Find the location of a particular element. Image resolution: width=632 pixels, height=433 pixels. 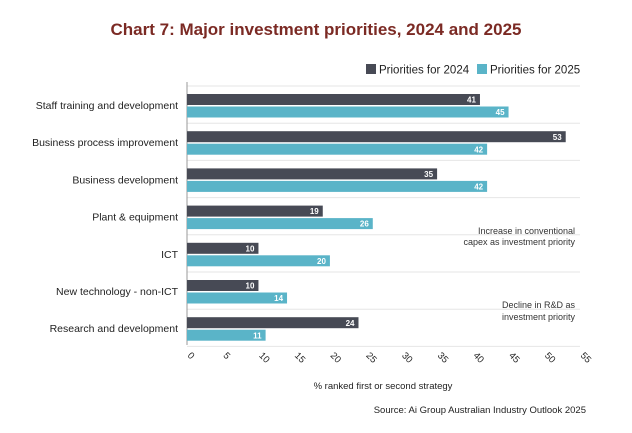

category-label: Plant & equipment is located at coordinates (135, 218).